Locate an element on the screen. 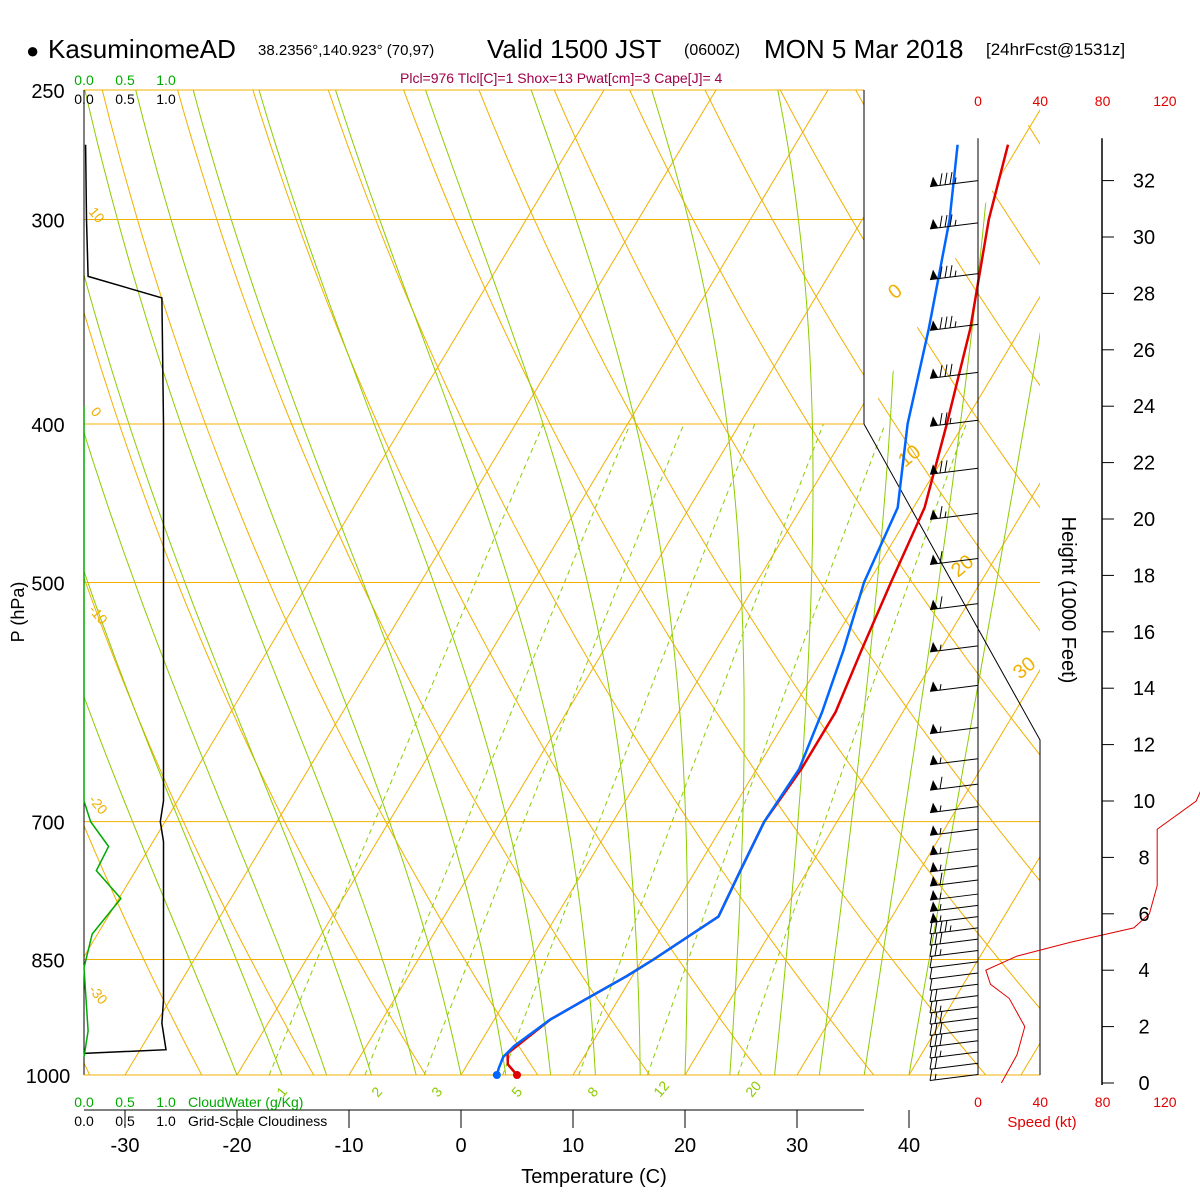  cloud-water-line is located at coordinates (102, 732).